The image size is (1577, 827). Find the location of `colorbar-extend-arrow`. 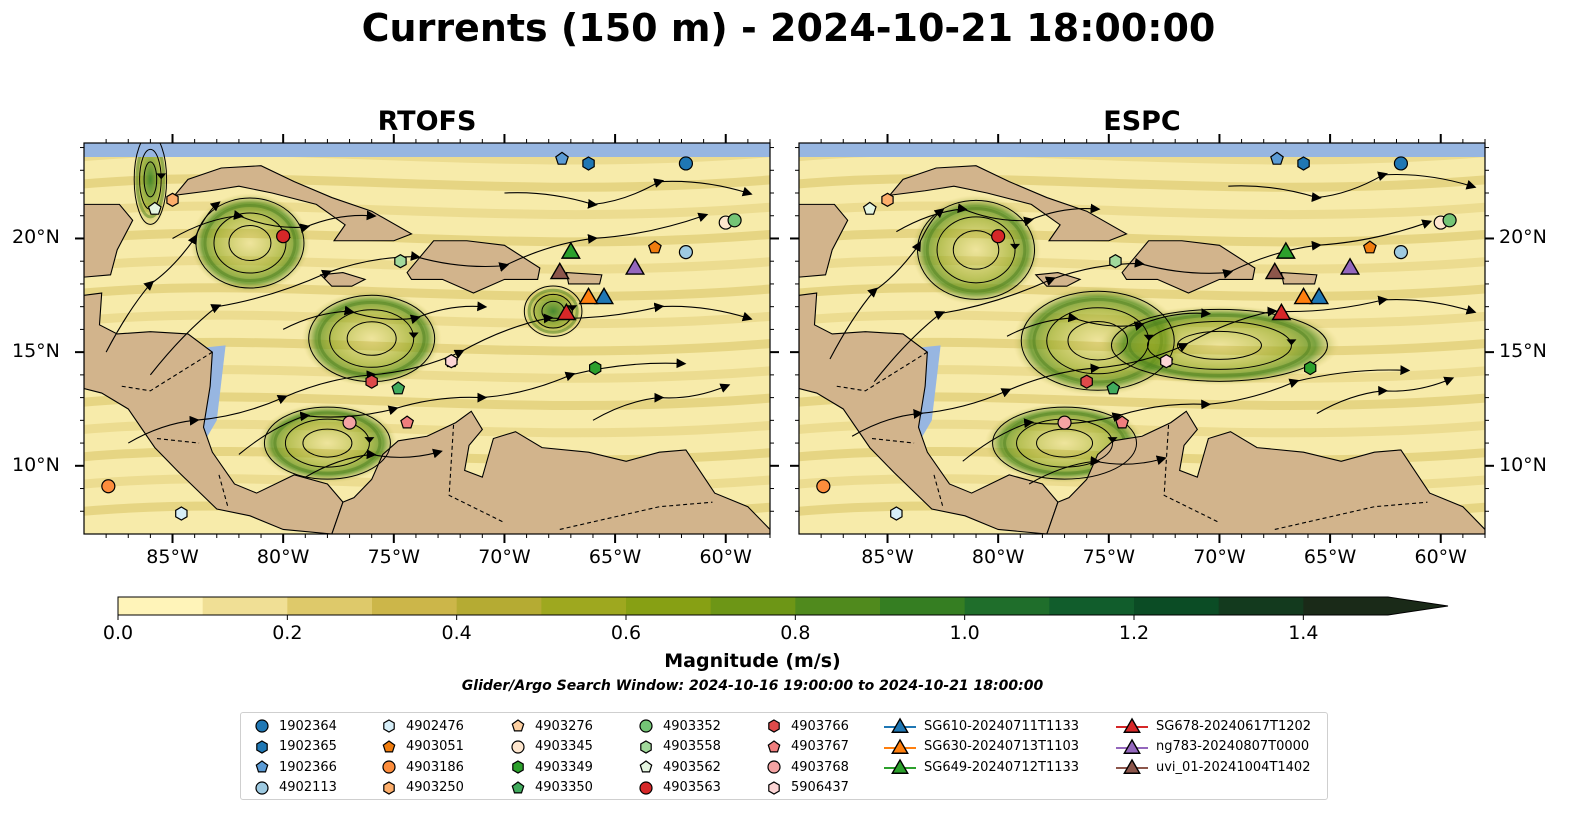

colorbar-extend-arrow is located at coordinates (1418, 606).